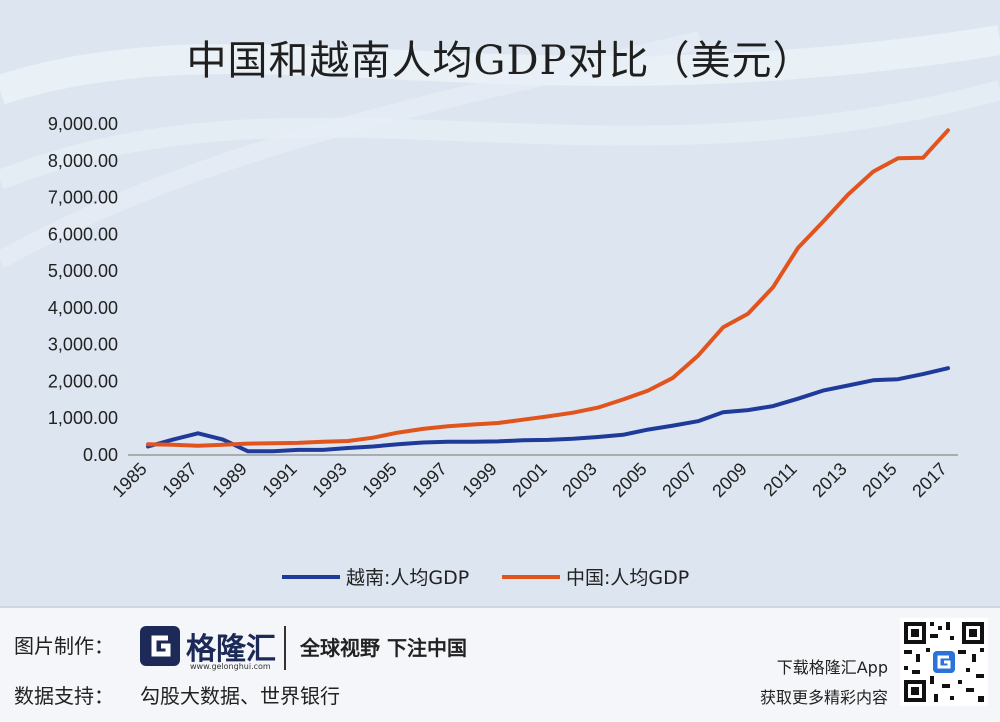 Image resolution: width=1000 pixels, height=722 pixels. What do you see at coordinates (383, 648) in the screenshot?
I see `slogan: 全球视野 下注中国` at bounding box center [383, 648].